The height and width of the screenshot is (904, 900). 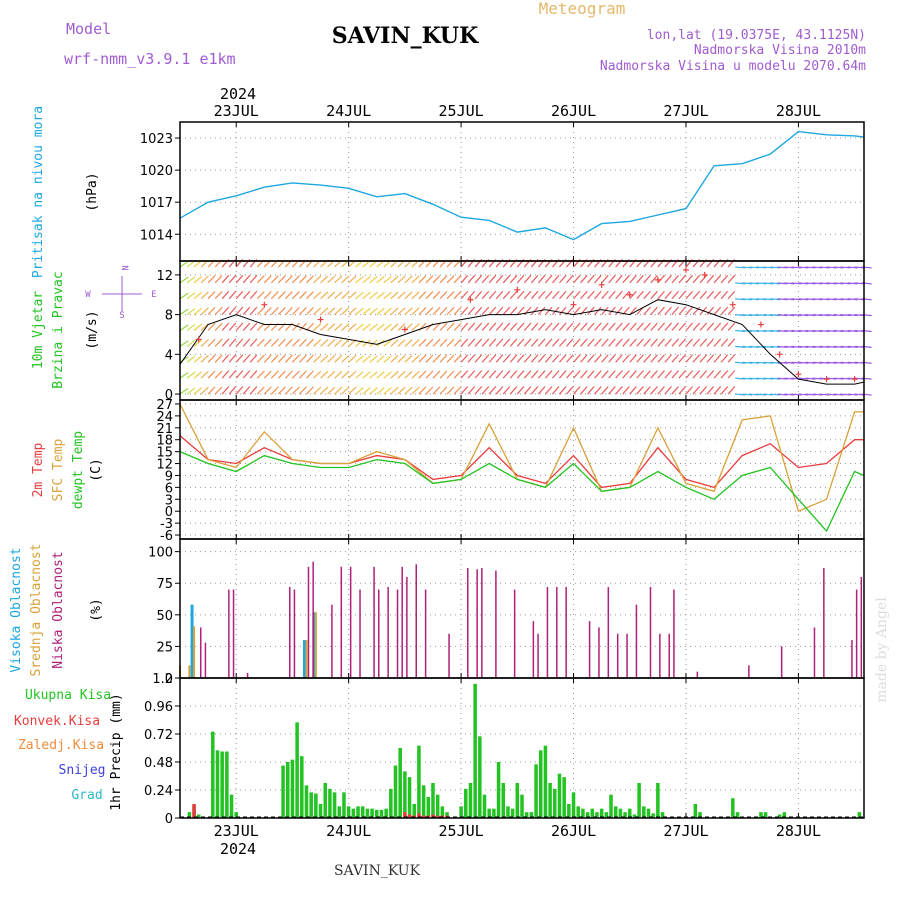 What do you see at coordinates (573, 831) in the screenshot?
I see `day-label-bottom: 26JUL` at bounding box center [573, 831].